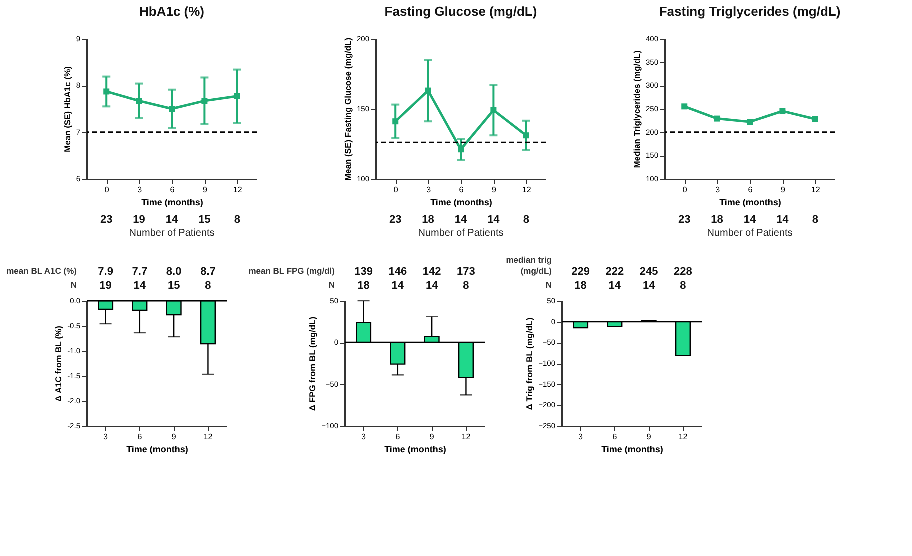 The height and width of the screenshot is (556, 912). I want to click on y-axis-title: Mean (SE) HbA1c (%), so click(67, 109).